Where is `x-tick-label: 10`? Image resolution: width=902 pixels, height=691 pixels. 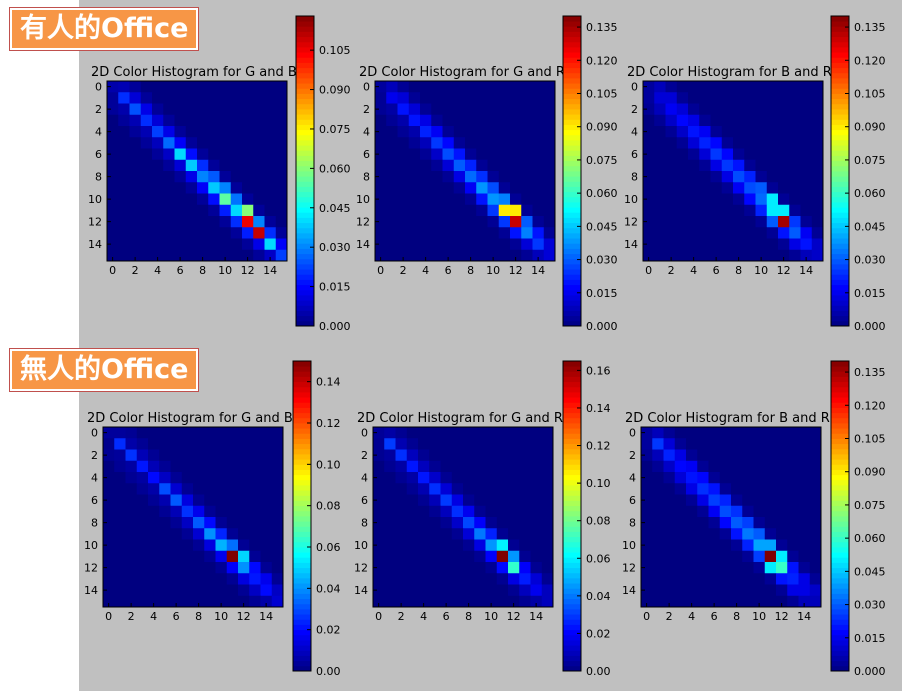
x-tick-label: 10 is located at coordinates (759, 616).